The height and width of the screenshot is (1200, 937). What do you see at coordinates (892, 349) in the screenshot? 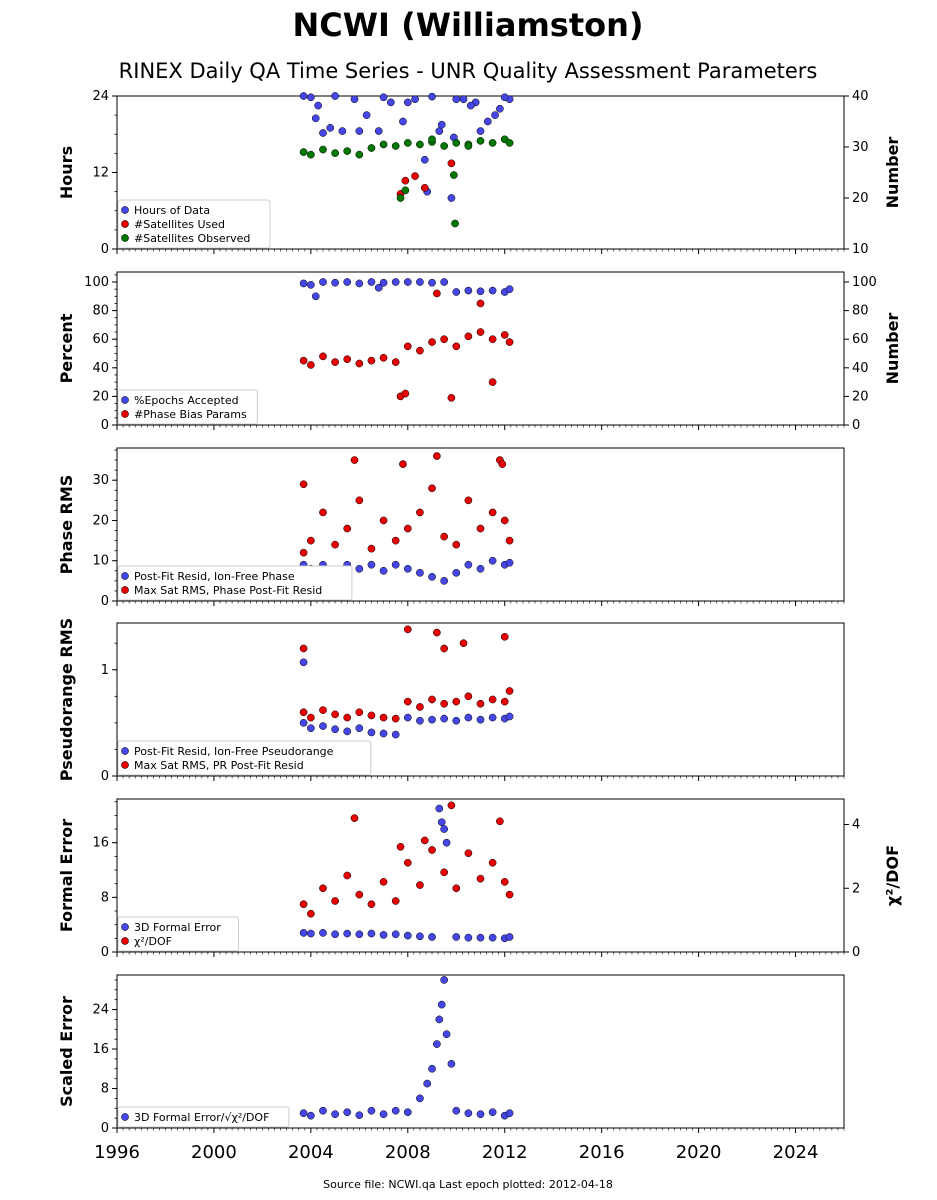
I see `y-axis-label-right: Number` at bounding box center [892, 349].